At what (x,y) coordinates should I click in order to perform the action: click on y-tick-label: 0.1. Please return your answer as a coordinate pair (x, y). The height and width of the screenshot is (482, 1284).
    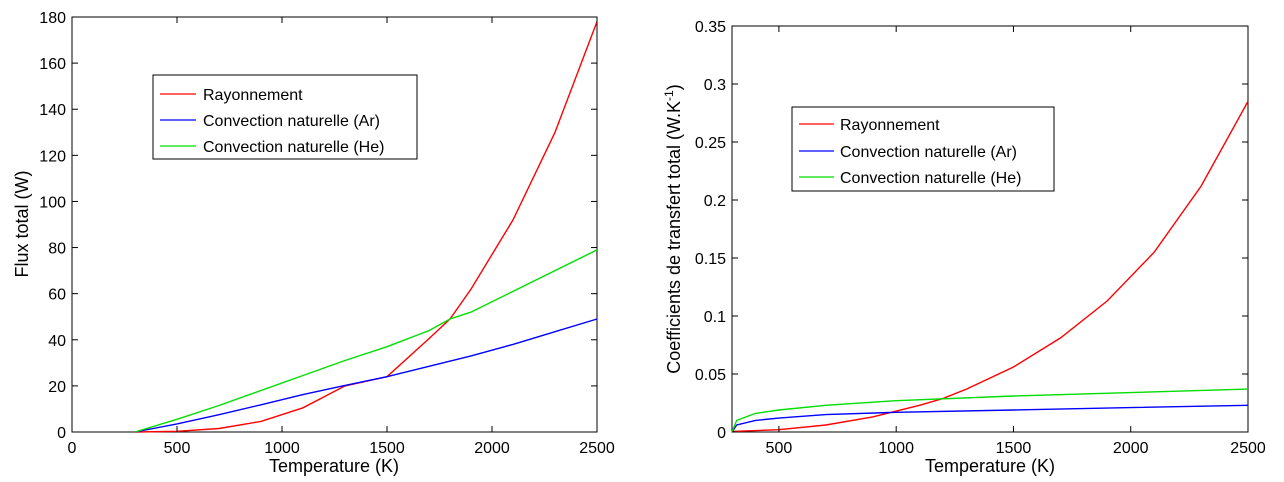
    Looking at the image, I should click on (715, 317).